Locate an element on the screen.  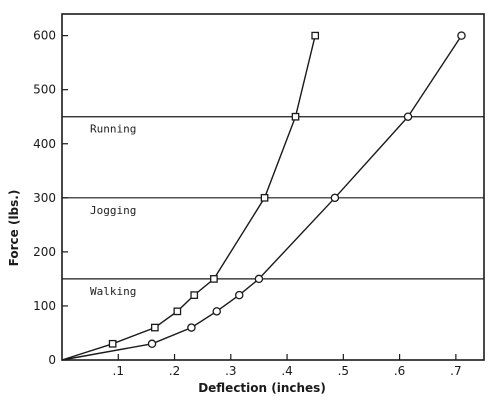
x-tick-label: .7 is located at coordinates (455, 371).